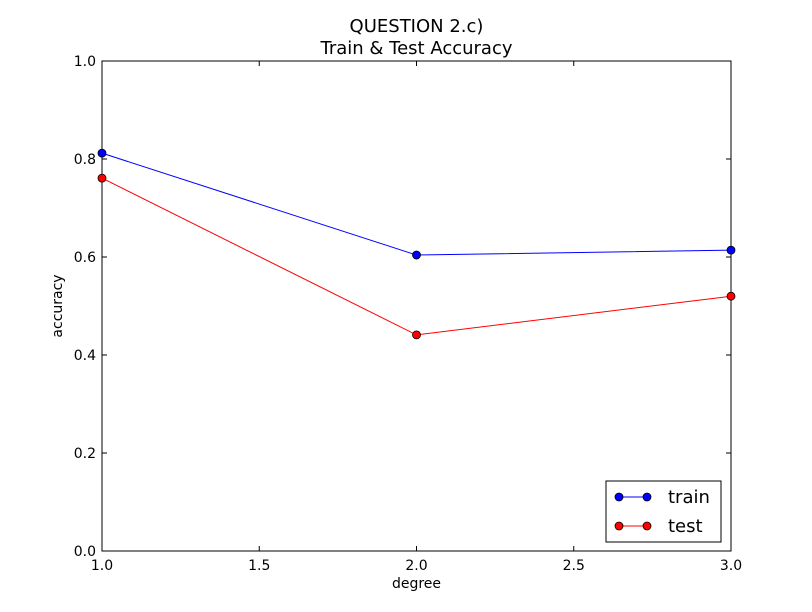  I want to click on y-tick-label: 0.8, so click(85, 160).